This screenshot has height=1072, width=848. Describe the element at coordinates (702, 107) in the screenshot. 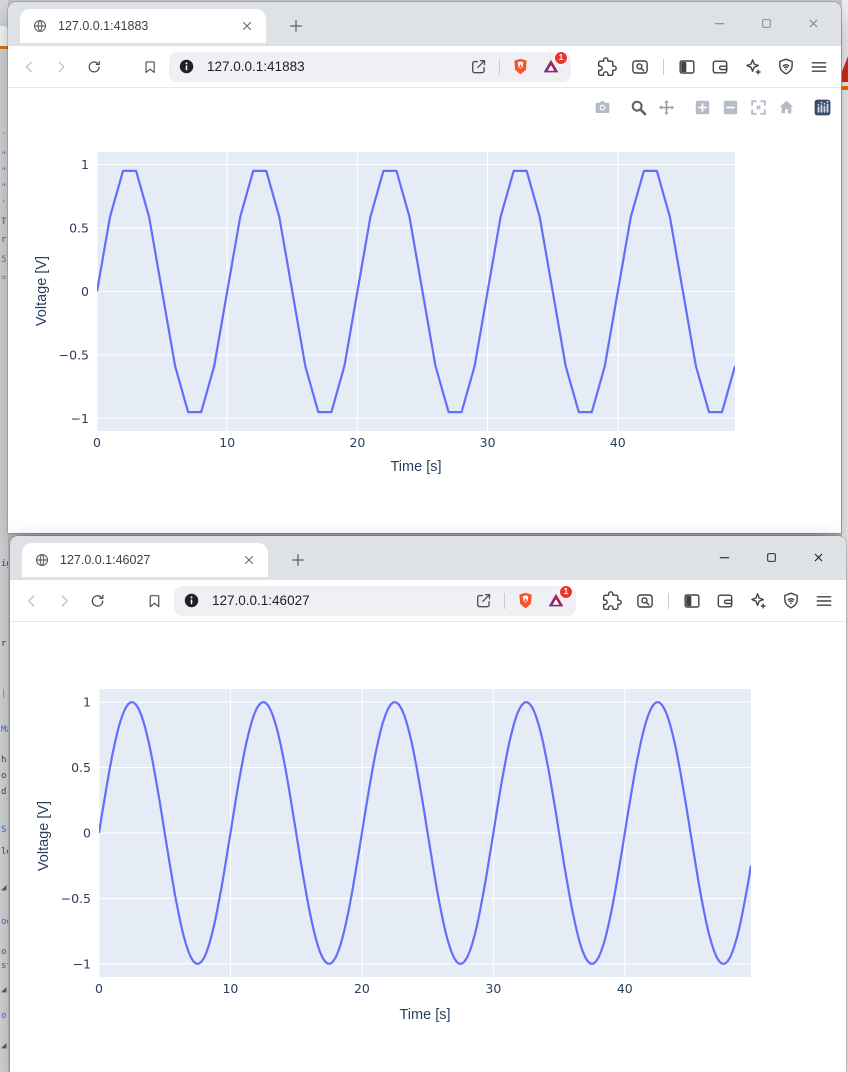

I see `zoom-in-button` at that location.